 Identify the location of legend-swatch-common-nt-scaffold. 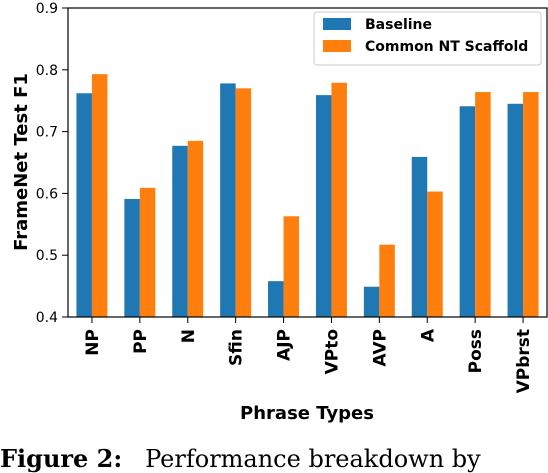
(337, 46).